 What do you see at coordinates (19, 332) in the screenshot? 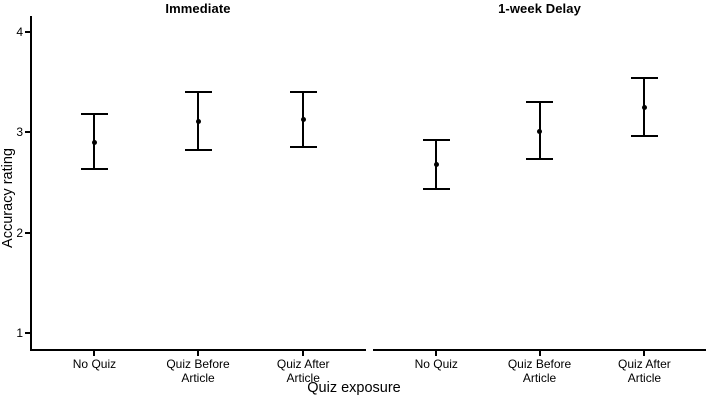
I see `y-tick-label: 1` at bounding box center [19, 332].